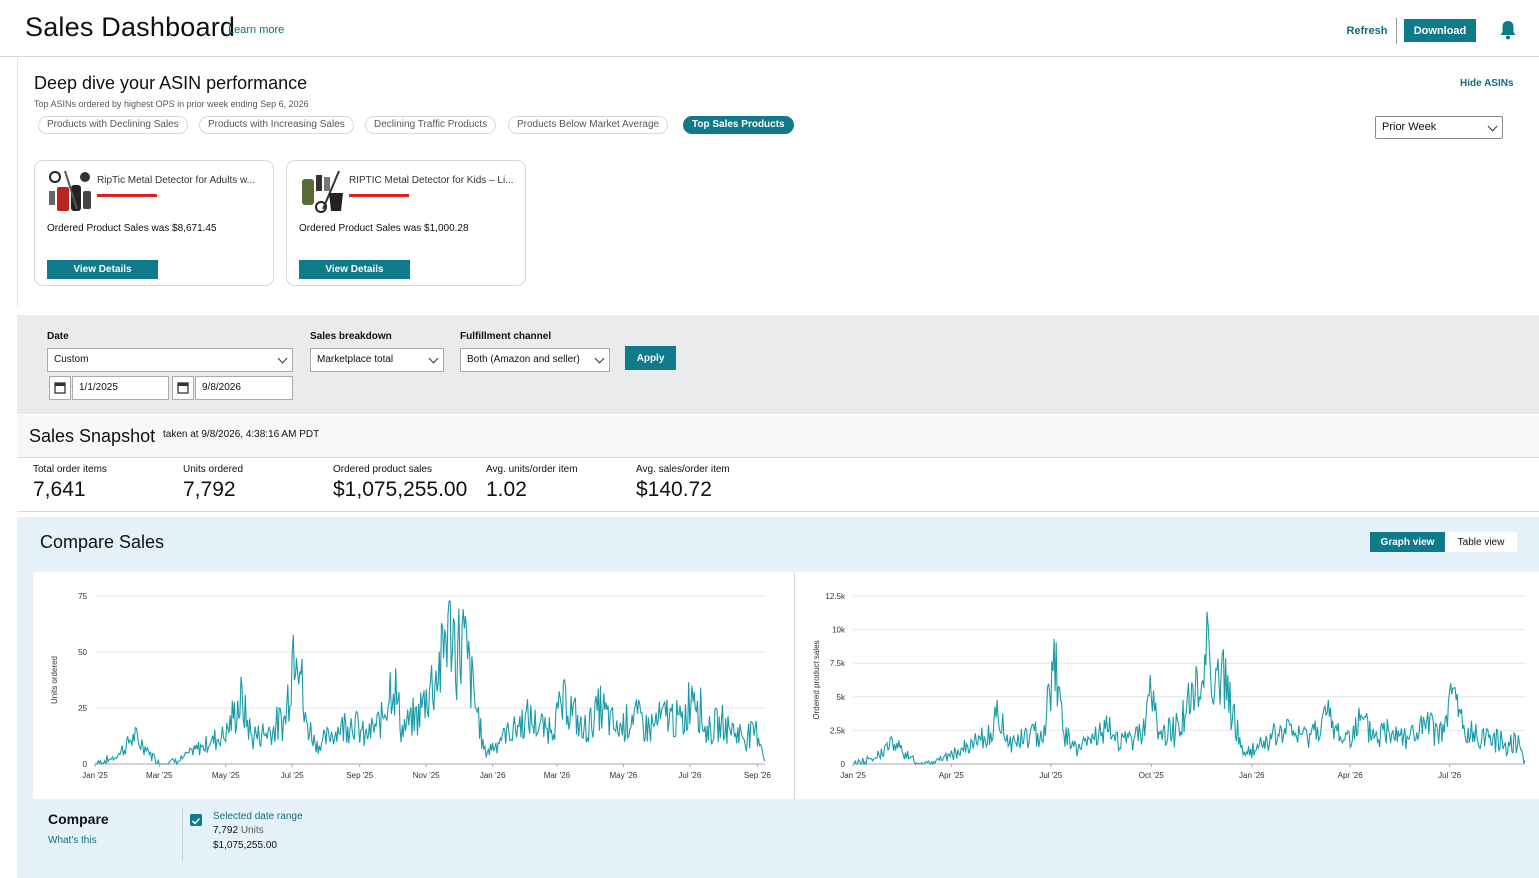 The image size is (1539, 878). What do you see at coordinates (557, 775) in the screenshot?
I see `x-tick-label: Mar '26` at bounding box center [557, 775].